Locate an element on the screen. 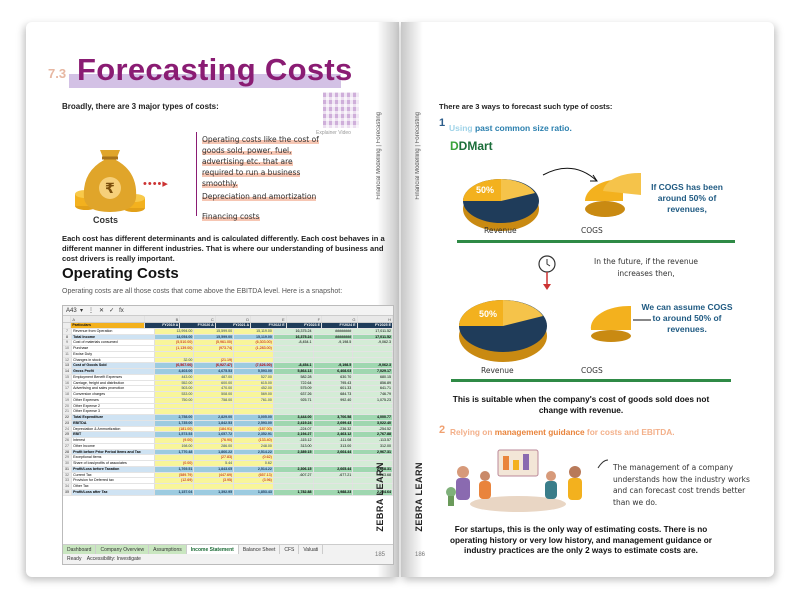  value-cell: (6,567.00) is located at coordinates (174, 365).